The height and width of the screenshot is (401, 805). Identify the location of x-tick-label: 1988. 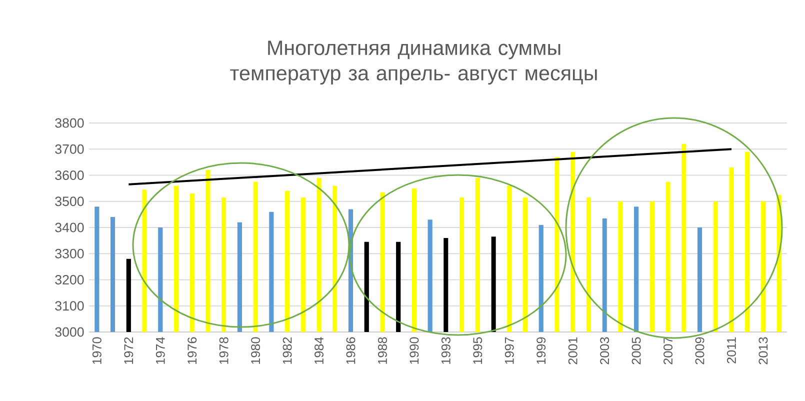
(382, 350).